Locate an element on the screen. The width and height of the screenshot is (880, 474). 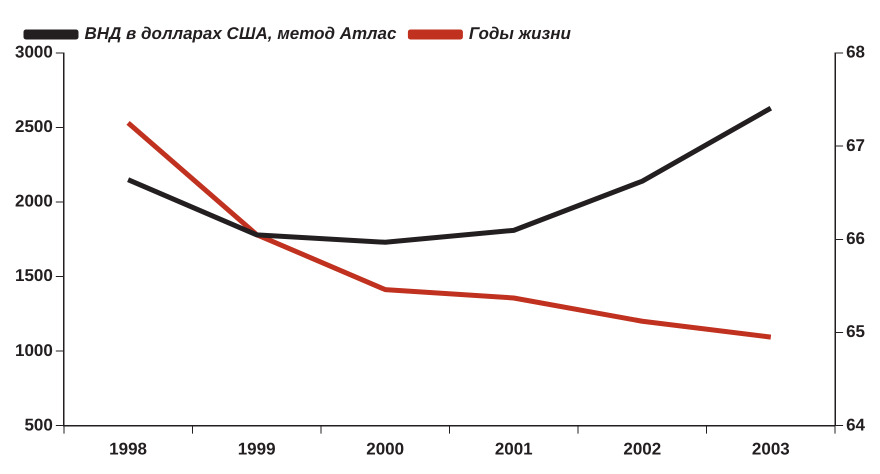
y2-tick-label: 66 is located at coordinates (856, 238).